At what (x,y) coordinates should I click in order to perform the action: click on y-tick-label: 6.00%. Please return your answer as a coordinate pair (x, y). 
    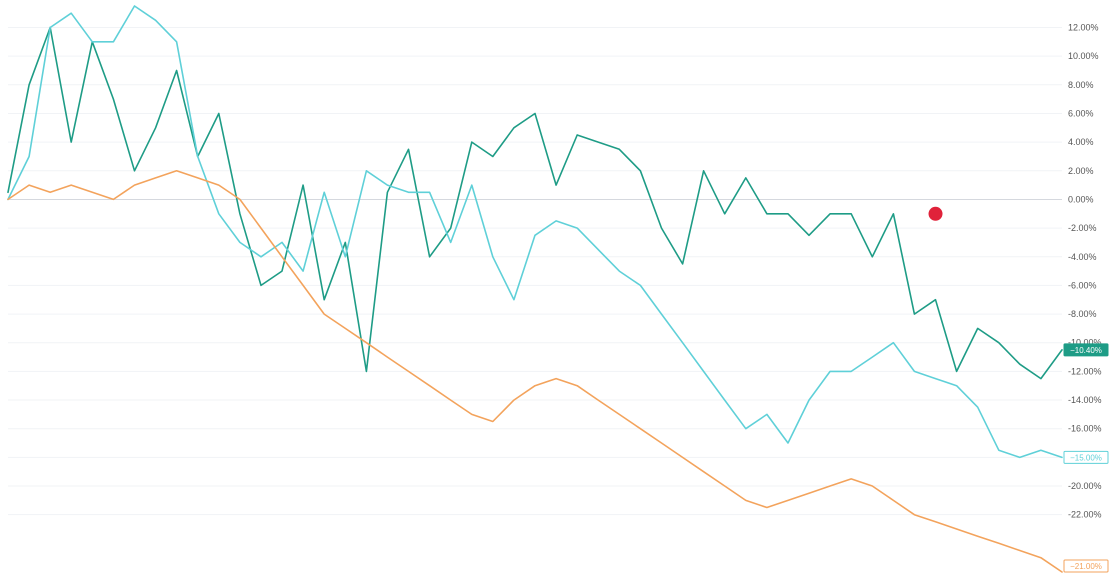
    Looking at the image, I should click on (1081, 113).